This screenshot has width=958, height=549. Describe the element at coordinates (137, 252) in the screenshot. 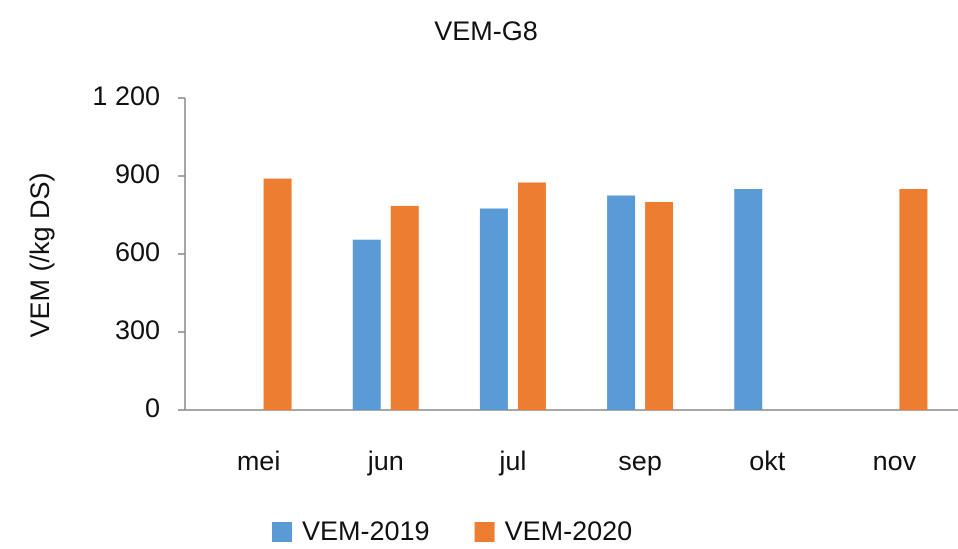

I see `y-tick-label: 600` at that location.